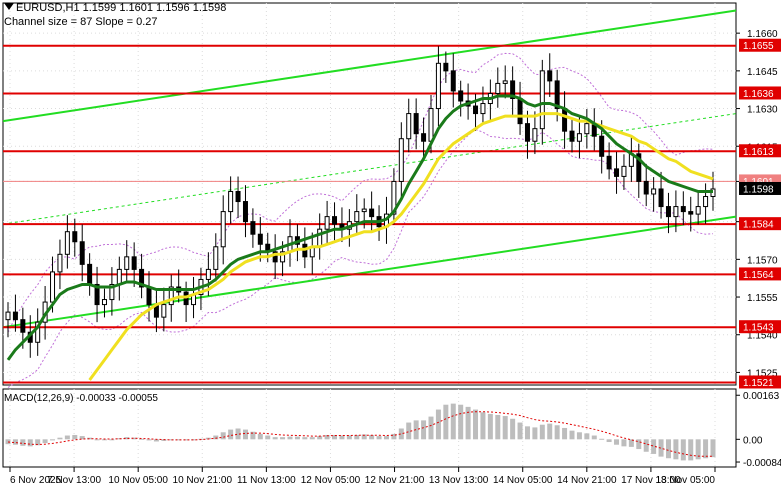 Image resolution: width=781 pixels, height=489 pixels. What do you see at coordinates (36, 480) in the screenshot?
I see `time-tick-label: 6 Nov 2025` at bounding box center [36, 480].